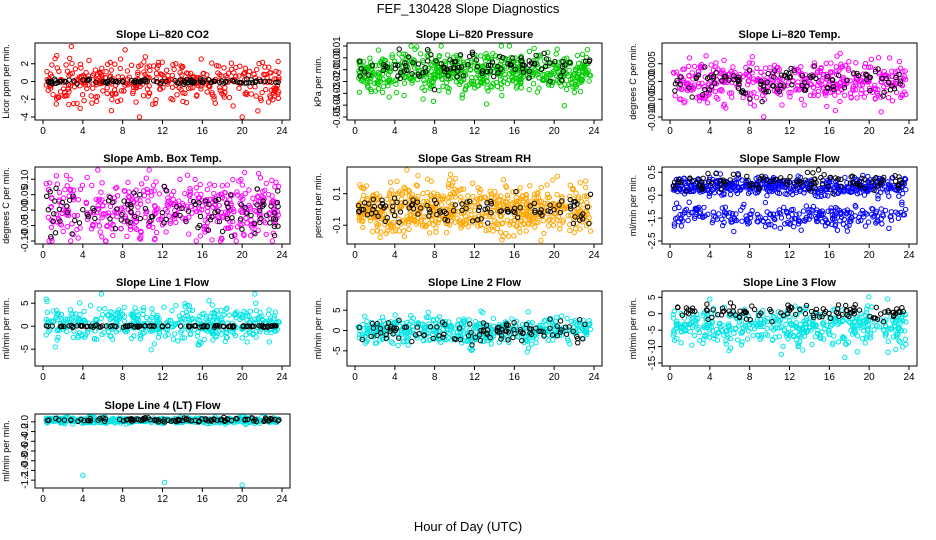  What do you see at coordinates (670, 255) in the screenshot?
I see `x-tick-label: 0` at bounding box center [670, 255].